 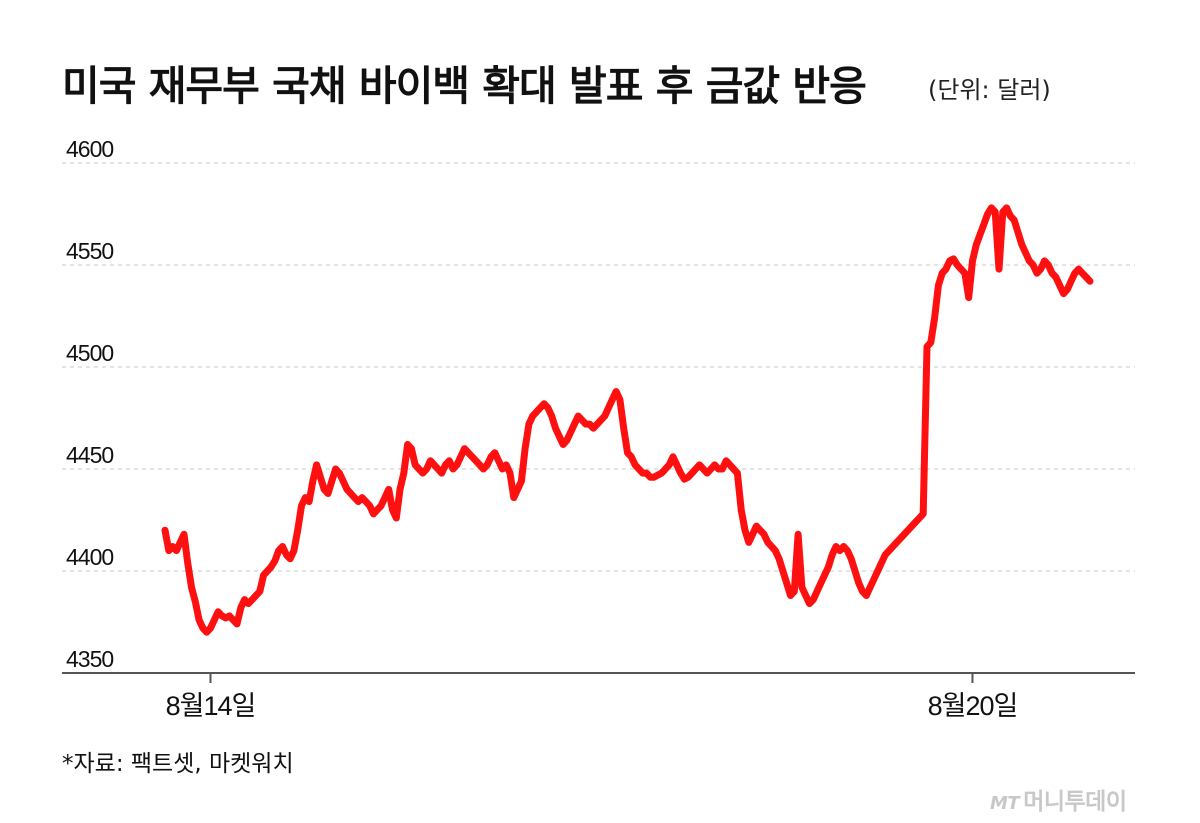 What do you see at coordinates (211, 706) in the screenshot?
I see `x-tick-label: 8월14일` at bounding box center [211, 706].